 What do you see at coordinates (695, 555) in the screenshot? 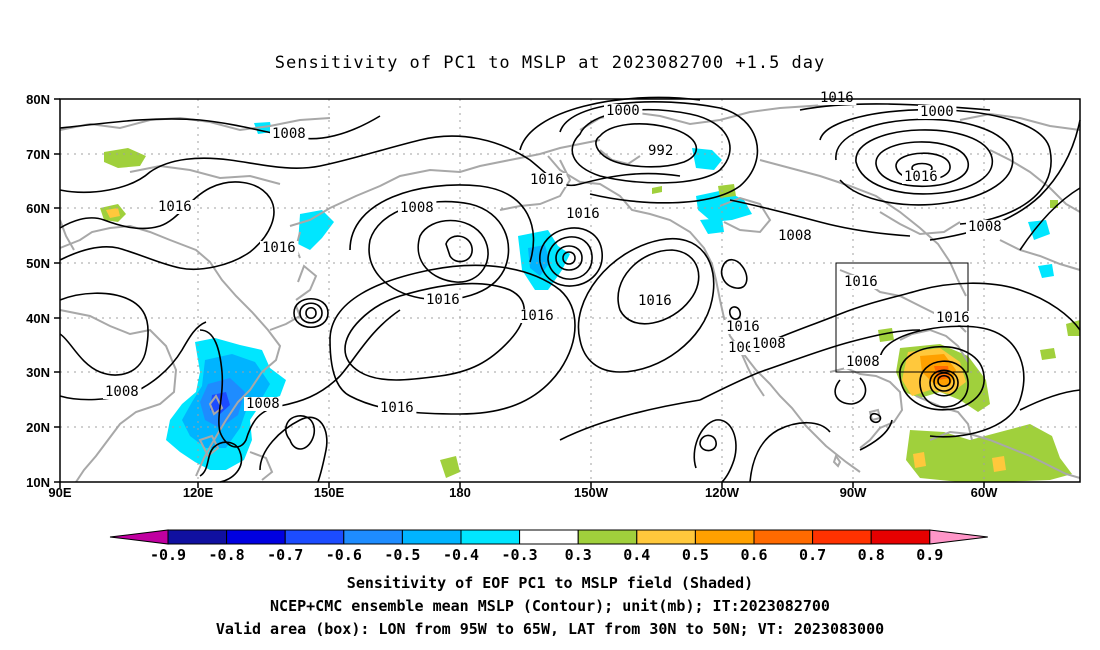
I see `colorbar-label: 0.5` at bounding box center [695, 555].